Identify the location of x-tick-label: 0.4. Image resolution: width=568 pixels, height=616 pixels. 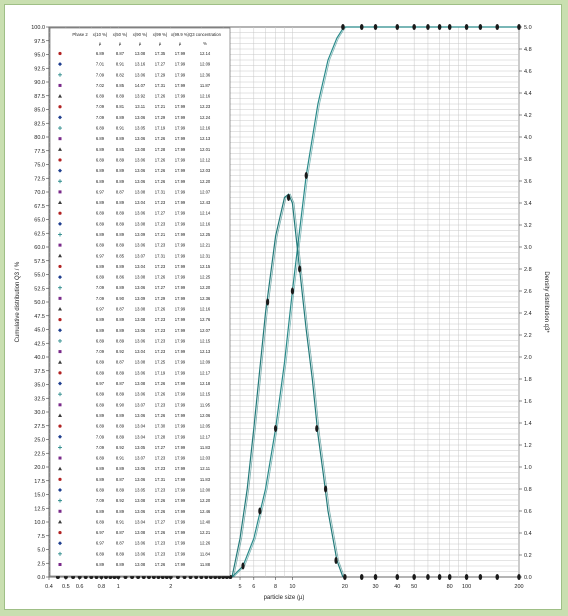
(49, 587).